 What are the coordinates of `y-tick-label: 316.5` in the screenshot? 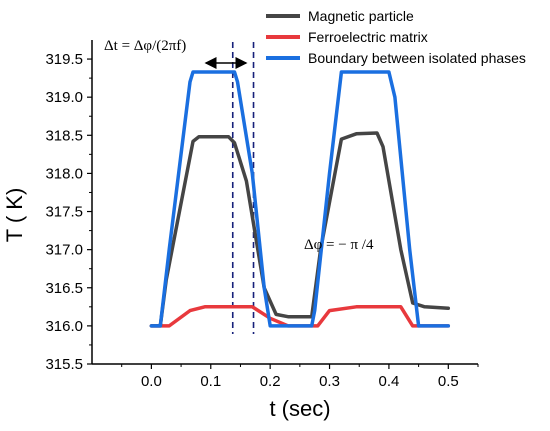 It's located at (64, 288).